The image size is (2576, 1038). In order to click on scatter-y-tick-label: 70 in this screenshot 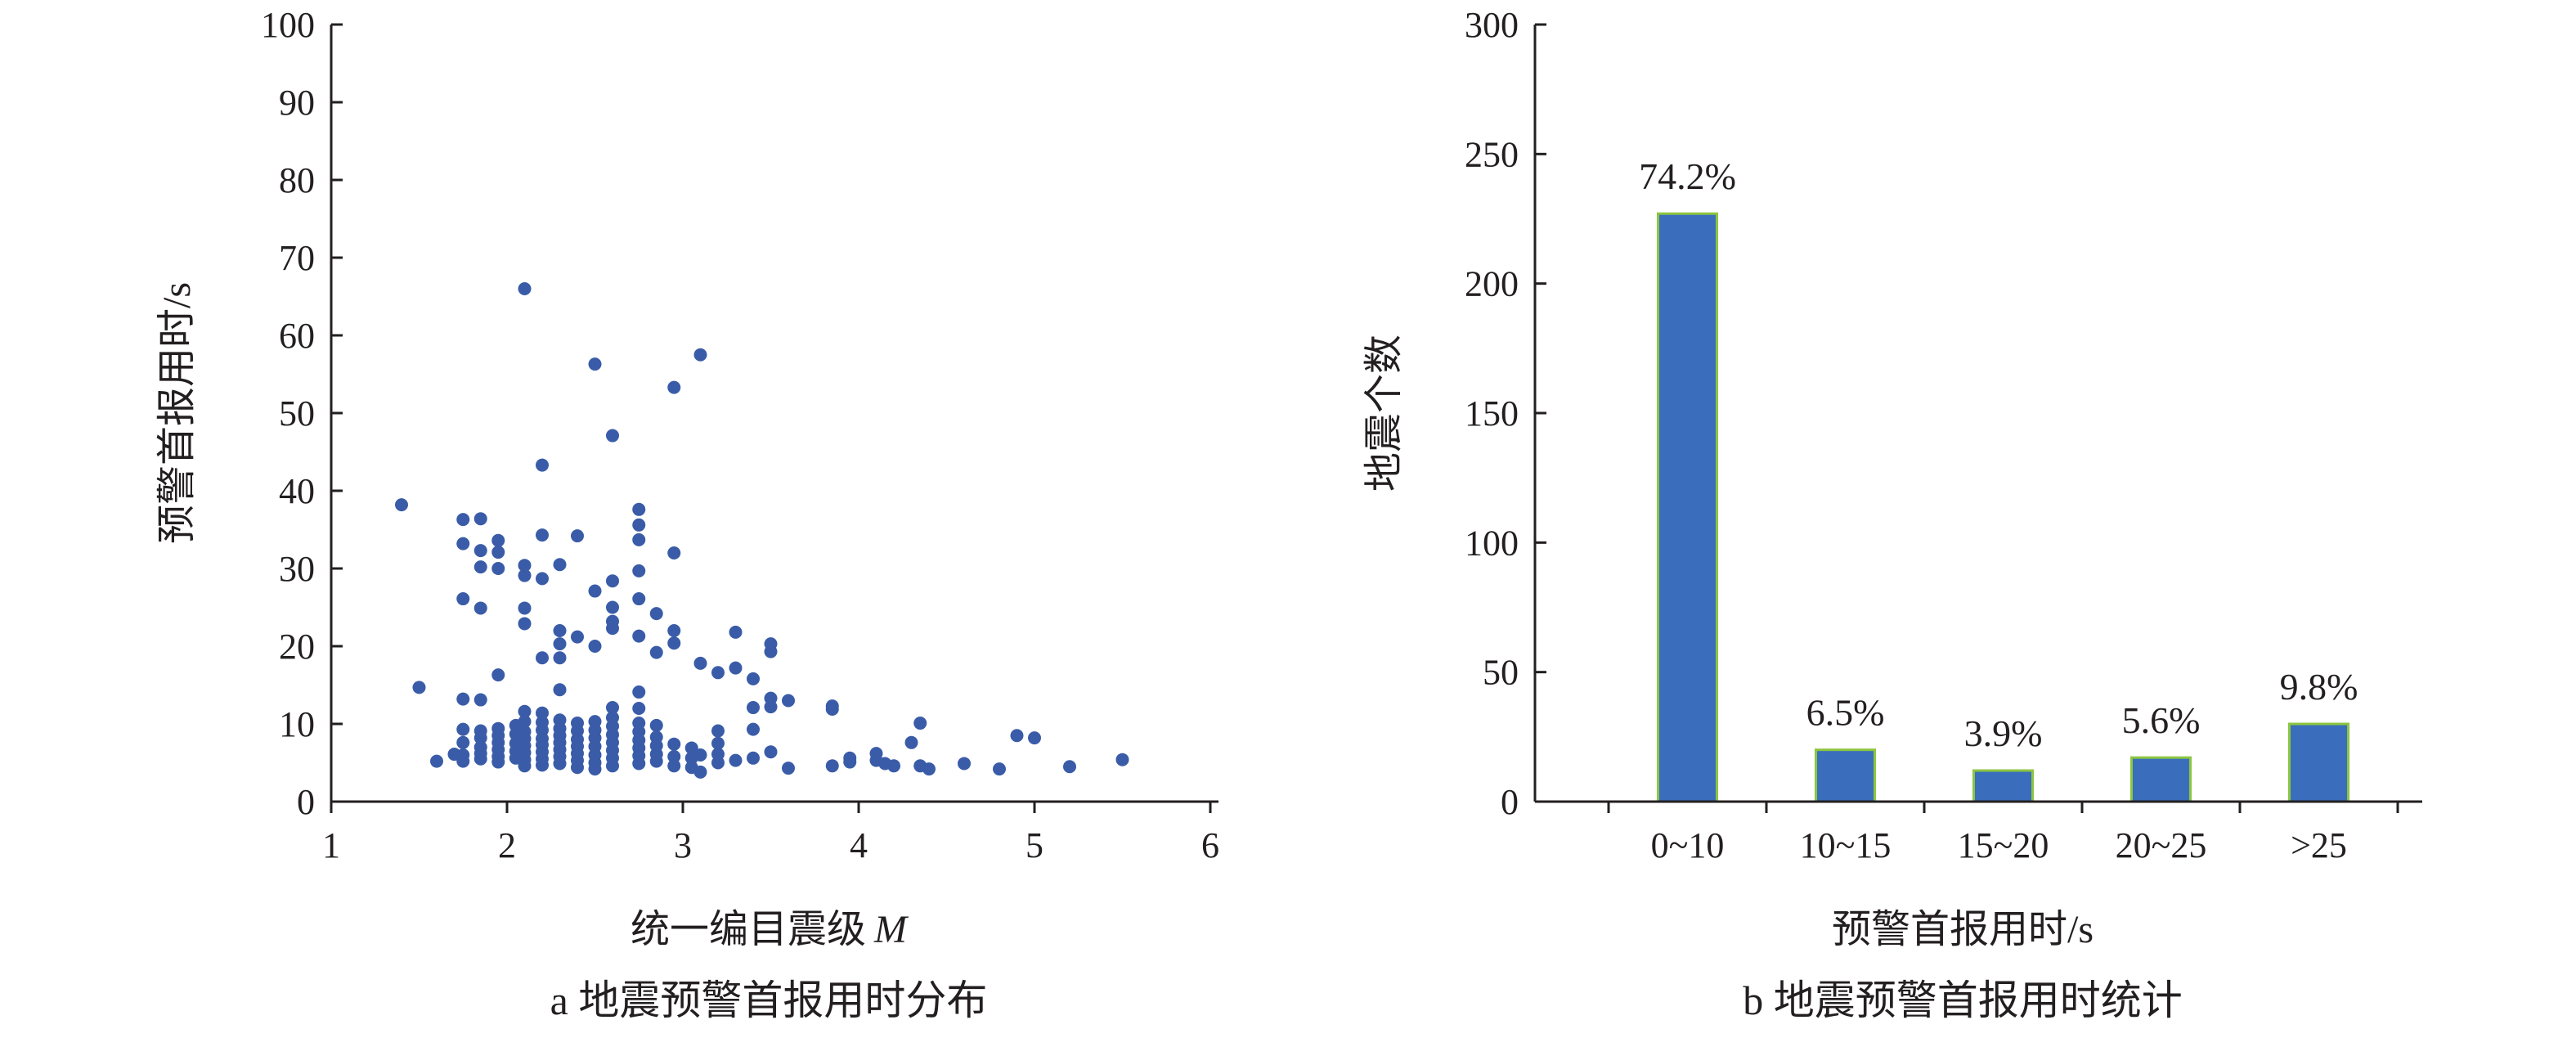, I will do `click(297, 258)`.